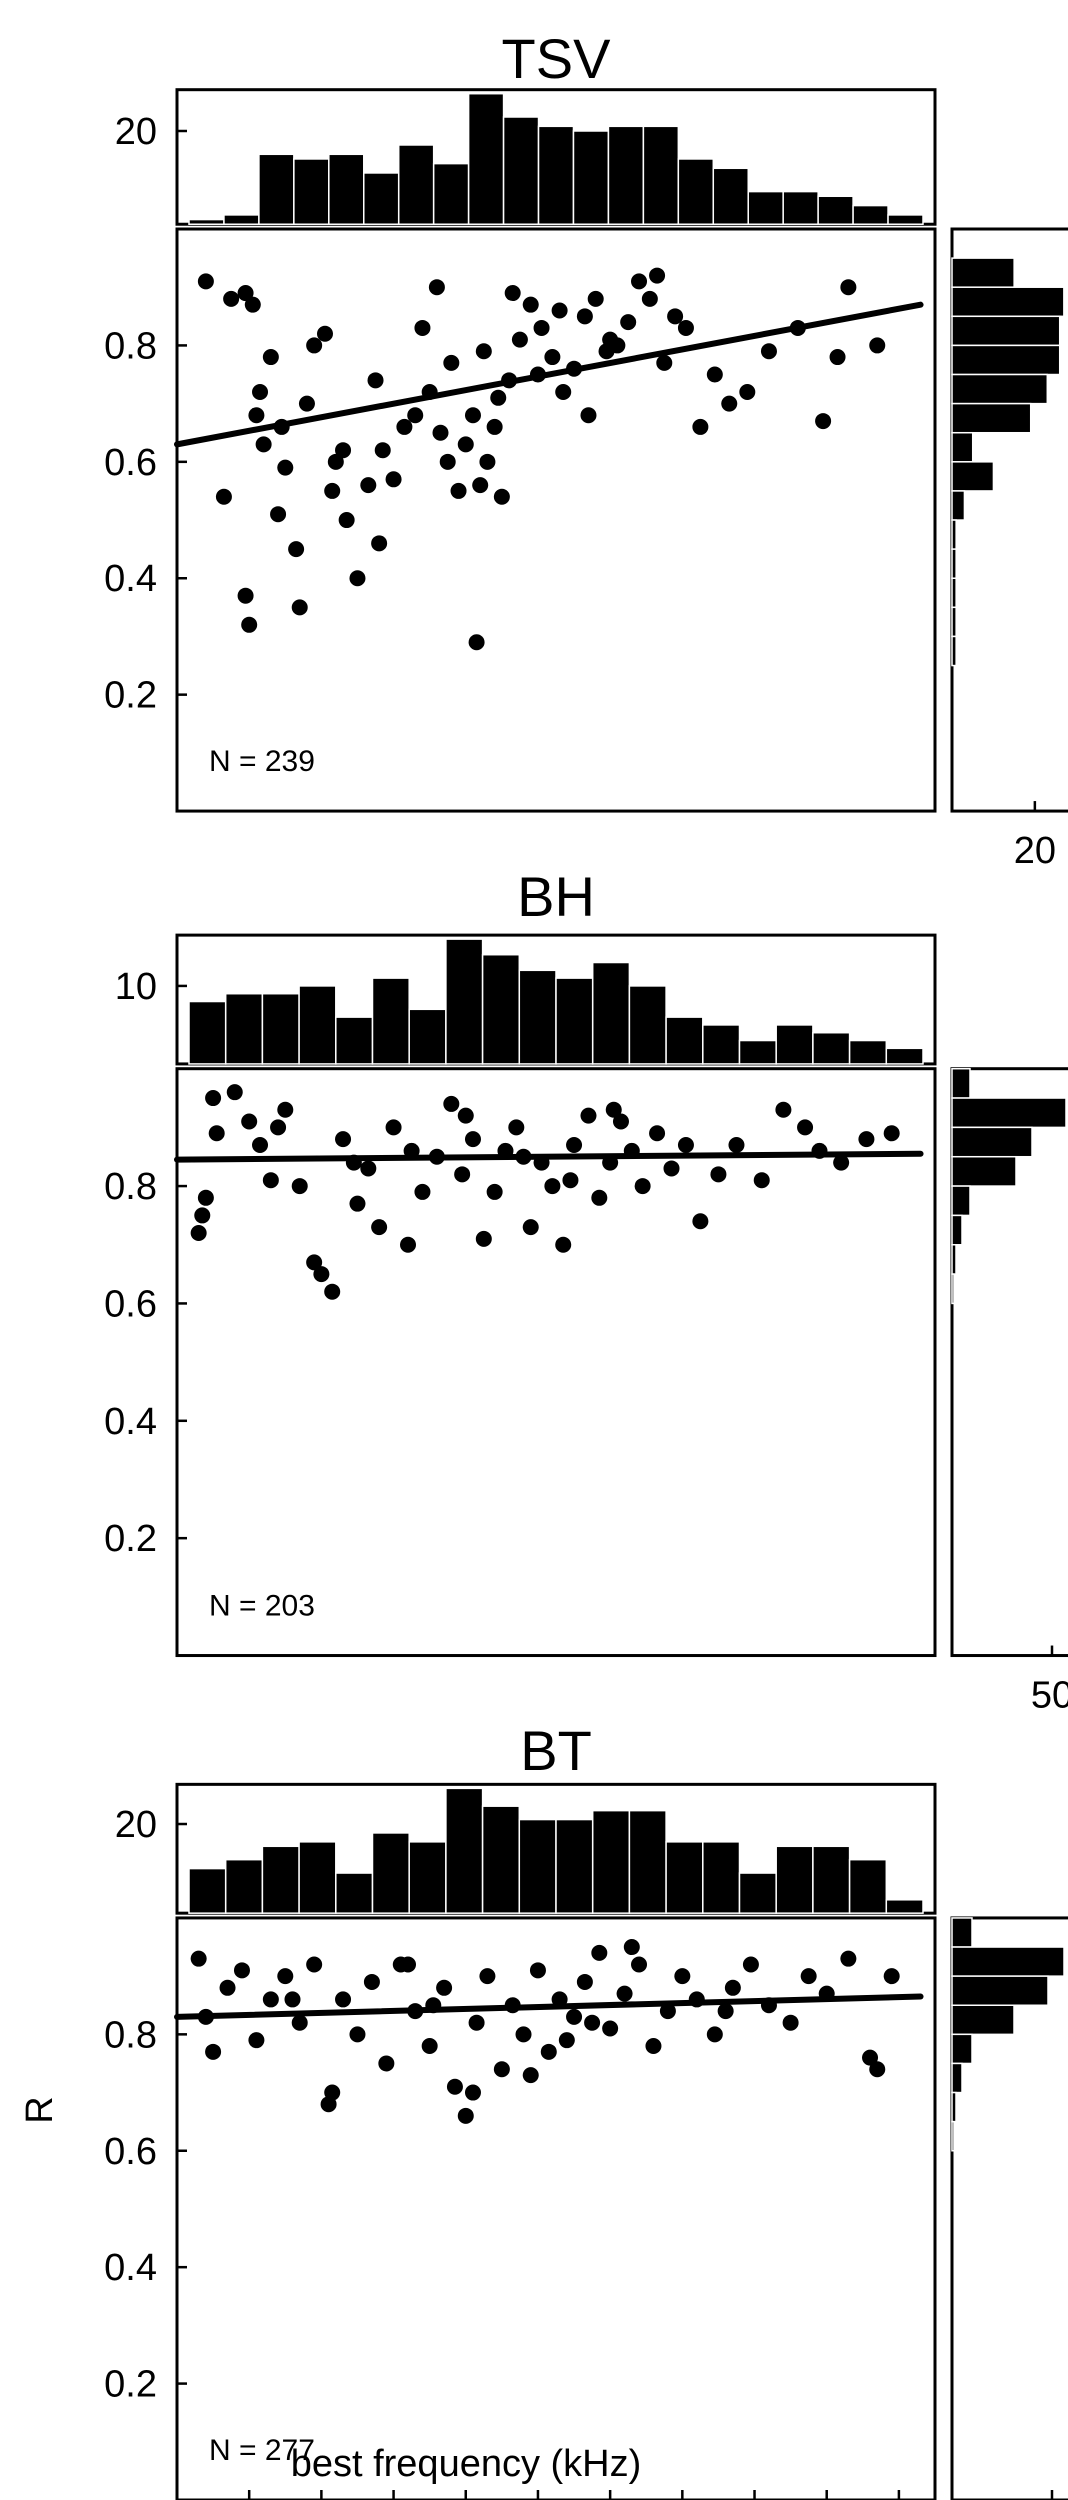 The image size is (1068, 2500). What do you see at coordinates (1049, 1696) in the screenshot?
I see `right-histogram-tick-label: 50` at bounding box center [1049, 1696].